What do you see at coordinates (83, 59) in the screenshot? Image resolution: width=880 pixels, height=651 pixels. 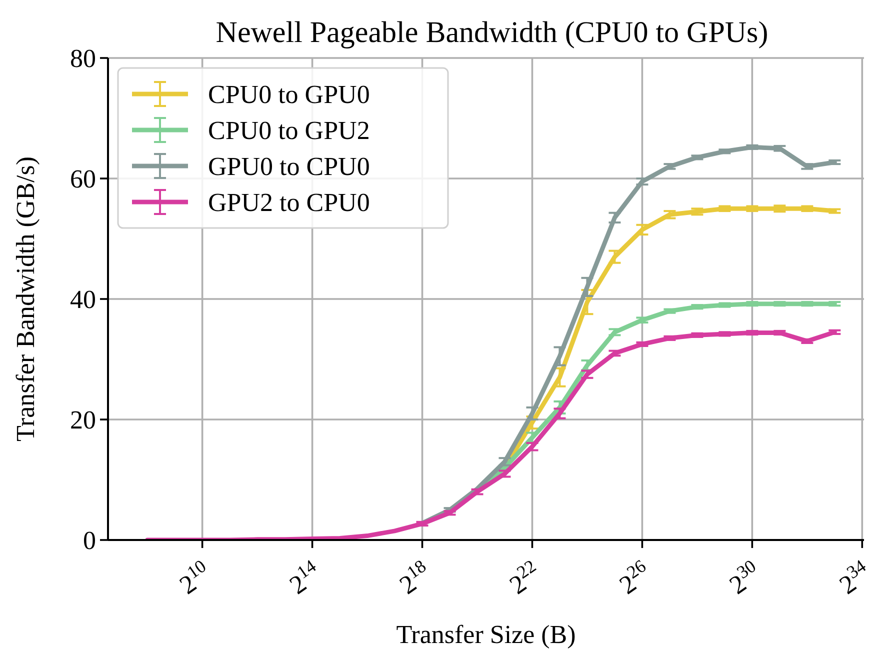 I see `y-tick-label: 80` at bounding box center [83, 59].